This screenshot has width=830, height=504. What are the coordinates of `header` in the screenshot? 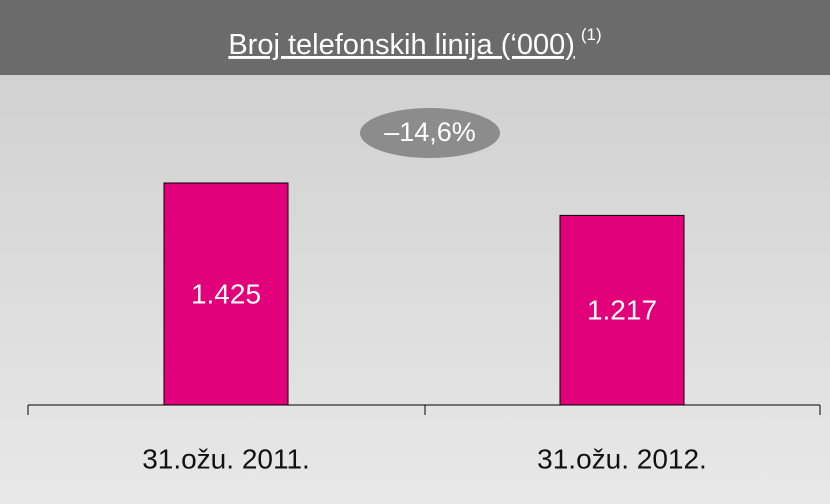 It's located at (415, 37).